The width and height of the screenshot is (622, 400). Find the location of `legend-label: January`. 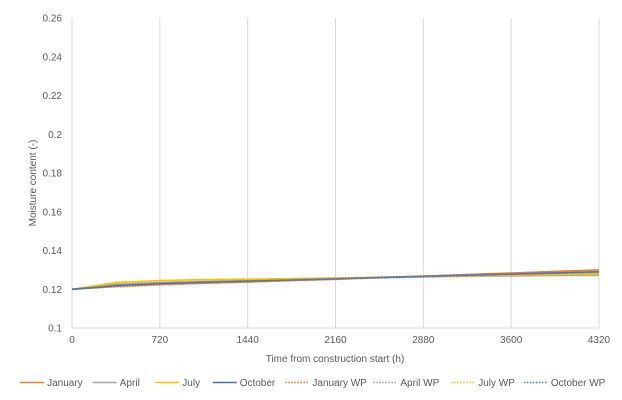

legend-label: January is located at coordinates (65, 383).